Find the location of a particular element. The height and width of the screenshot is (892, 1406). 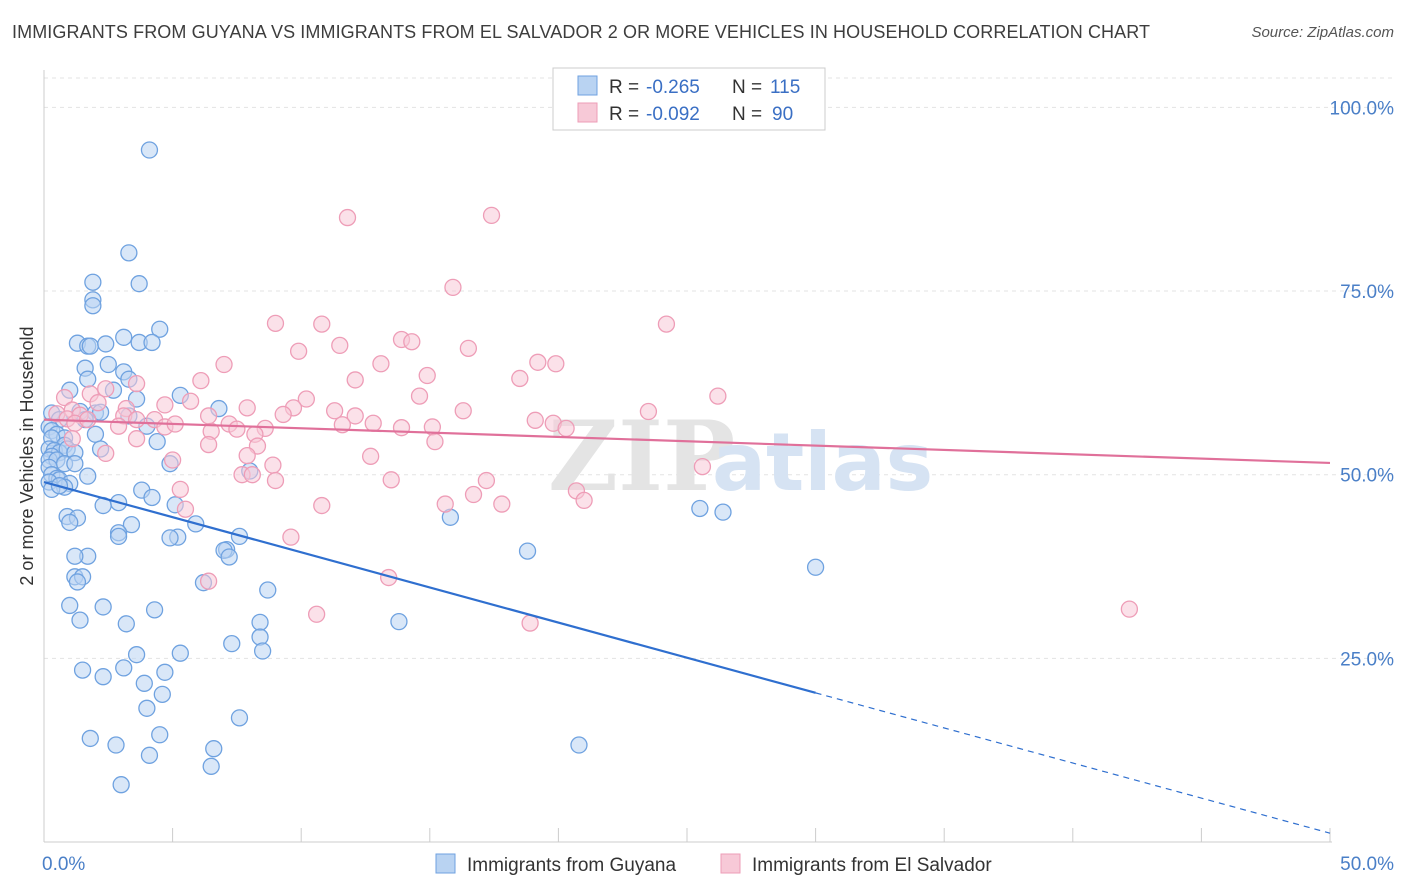

bottom-legend-label-elsalvador: Immigrants from El Salvador is located at coordinates (872, 865).